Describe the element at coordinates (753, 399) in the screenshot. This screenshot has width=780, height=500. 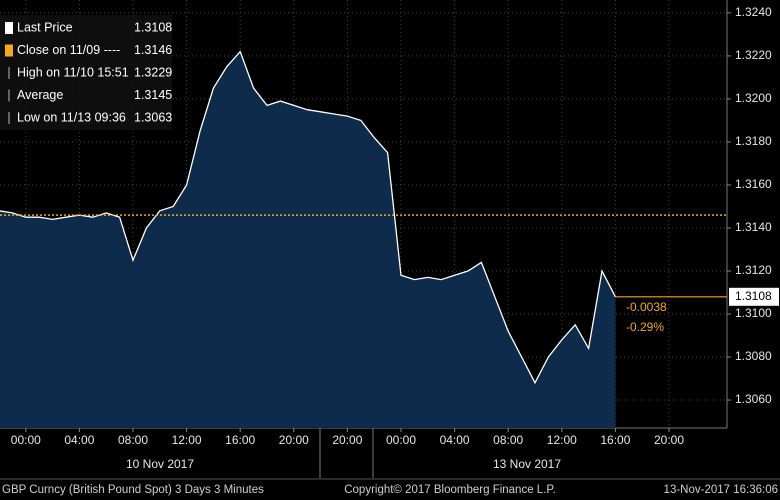
I see `y-tick-label: 1.3060` at that location.